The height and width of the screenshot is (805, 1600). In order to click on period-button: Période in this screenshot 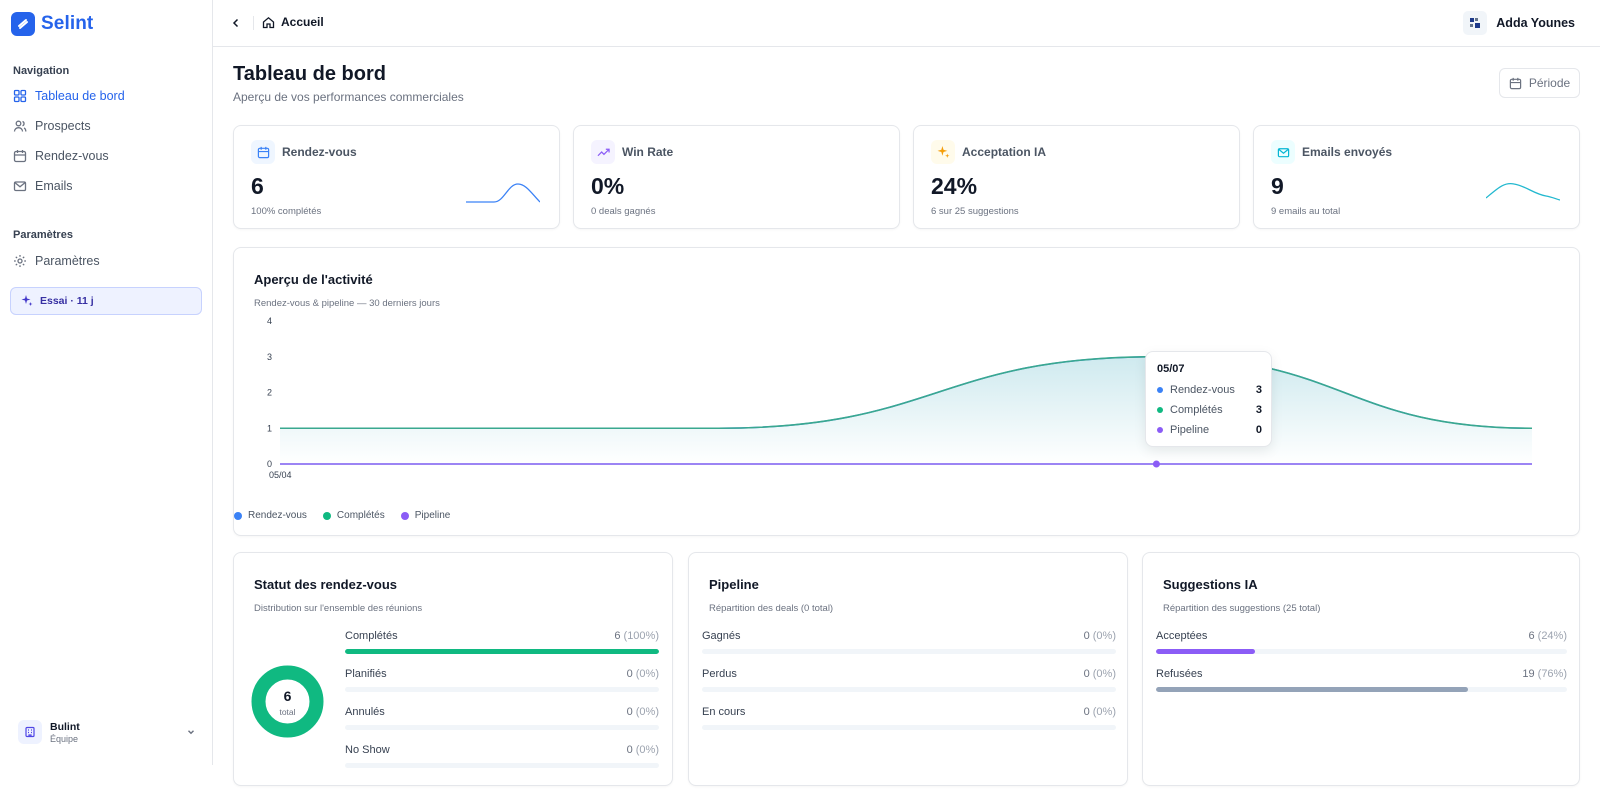, I will do `click(1539, 83)`.